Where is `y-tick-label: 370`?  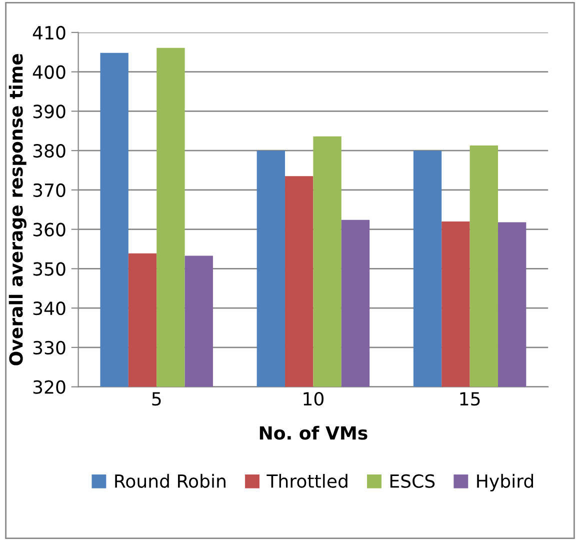 y-tick-label: 370 is located at coordinates (49, 190).